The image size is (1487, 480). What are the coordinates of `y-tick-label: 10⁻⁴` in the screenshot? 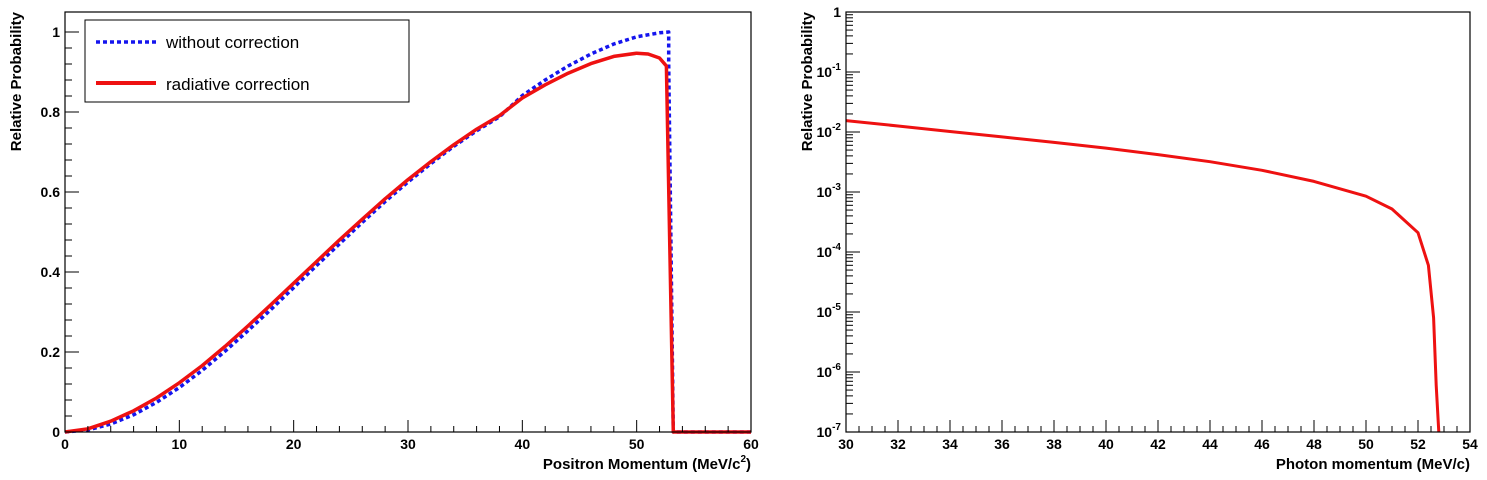 It's located at (829, 251).